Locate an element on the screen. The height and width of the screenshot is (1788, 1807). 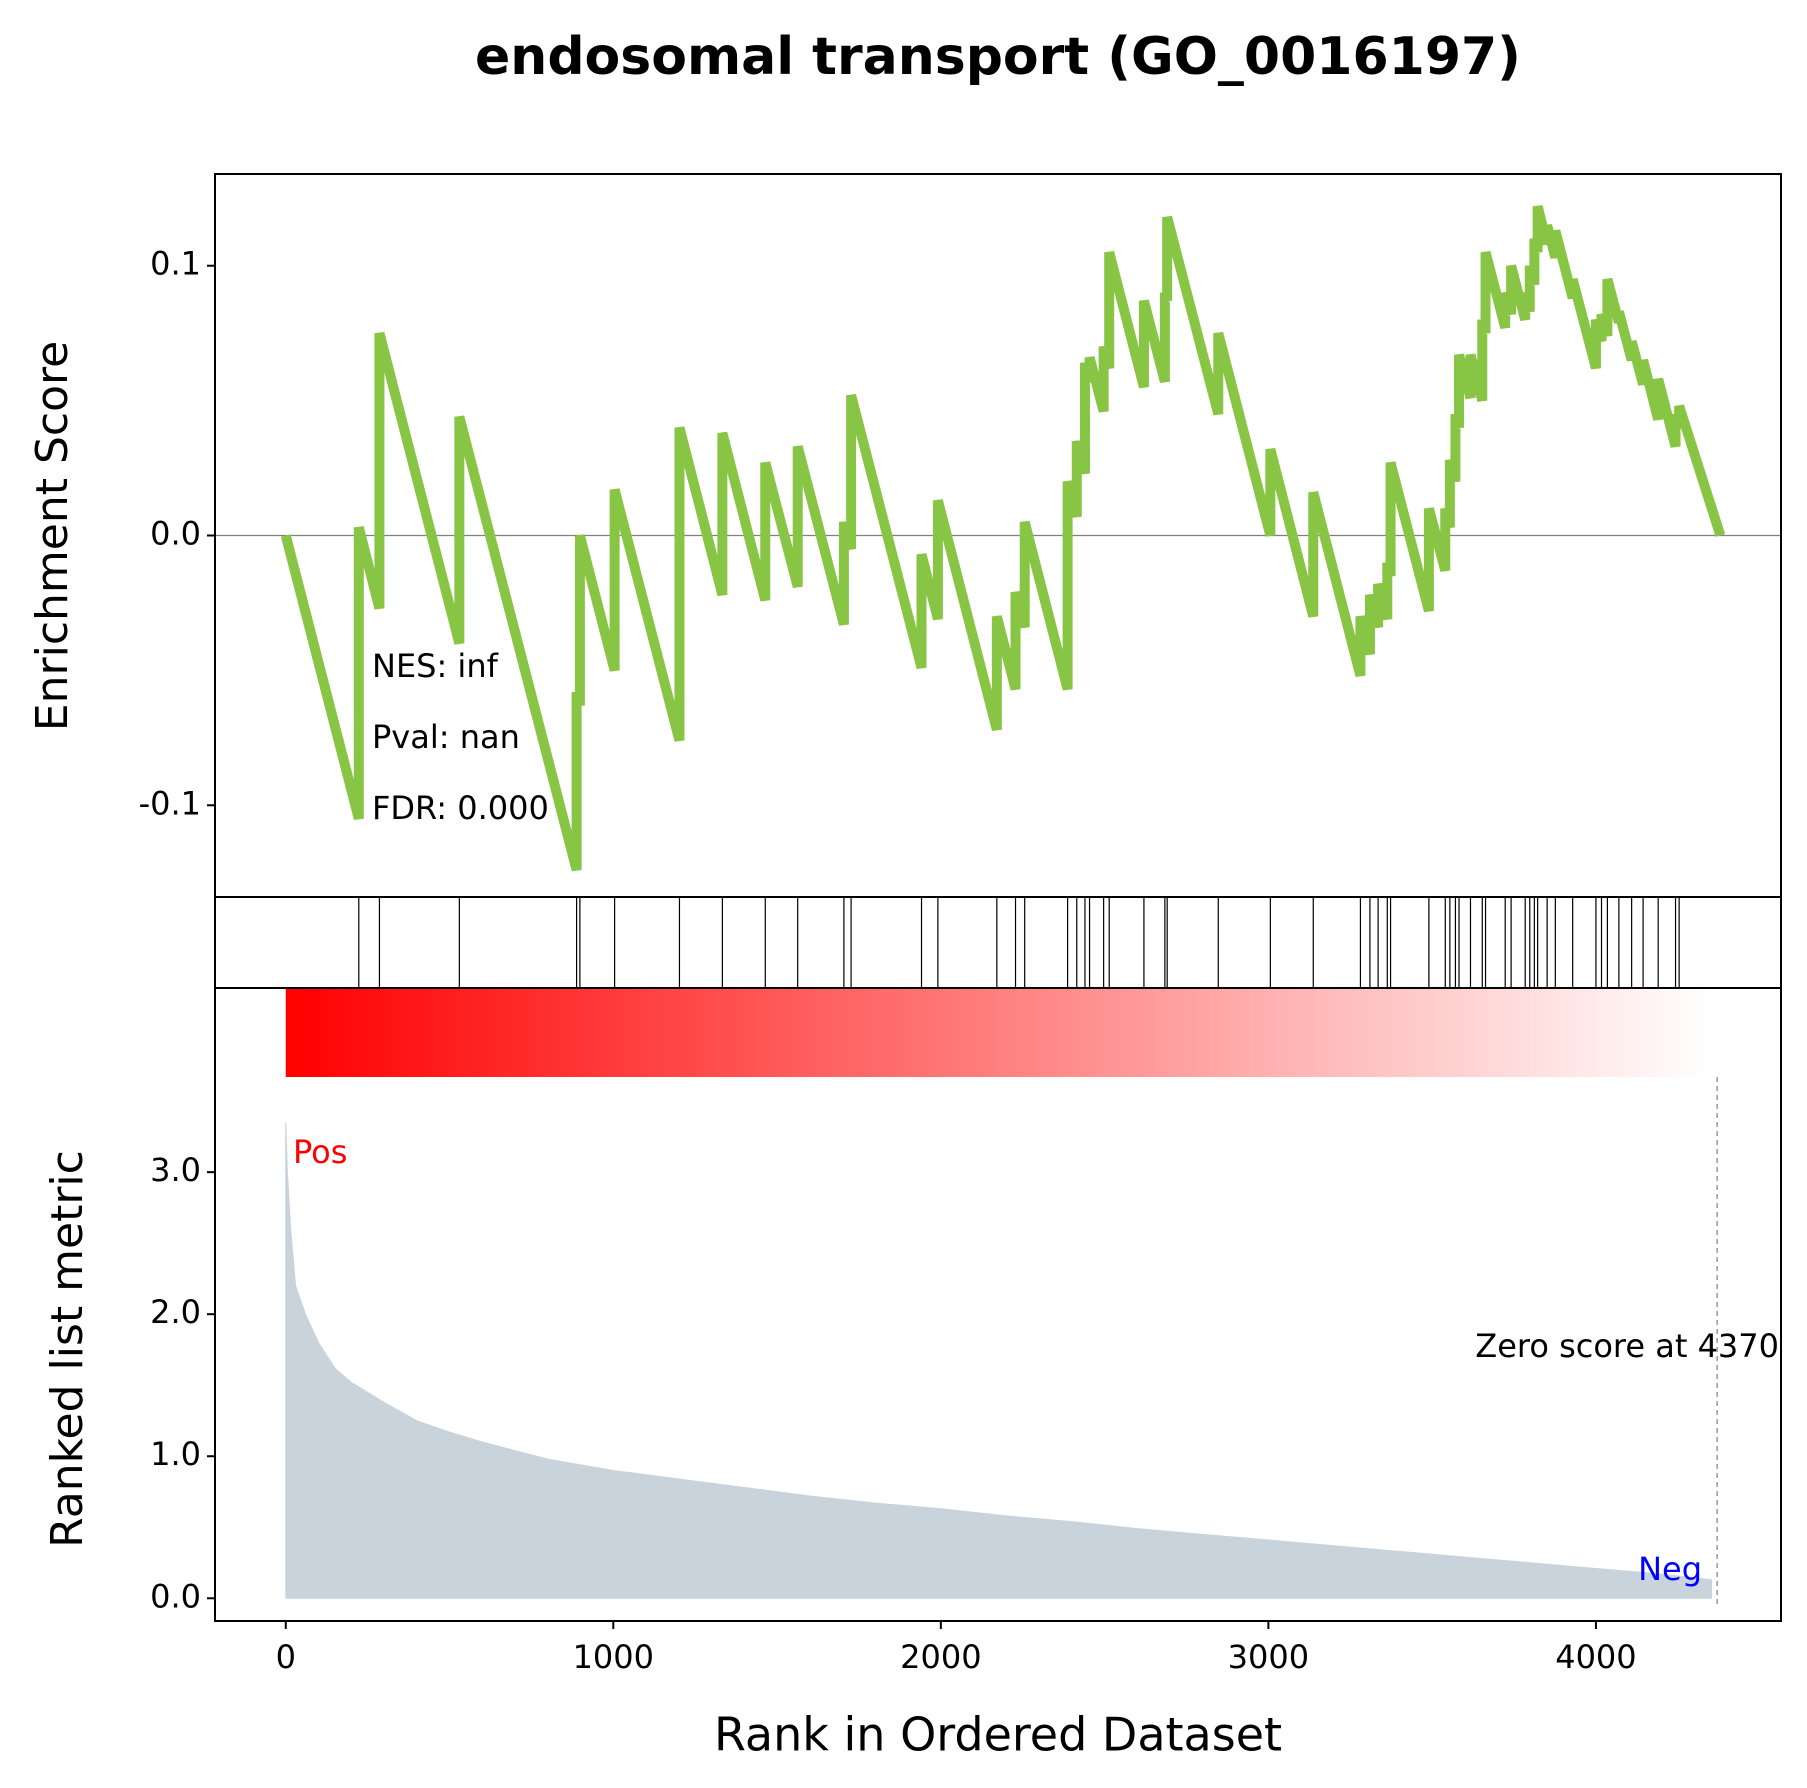
panel-frame is located at coordinates (998, 942).